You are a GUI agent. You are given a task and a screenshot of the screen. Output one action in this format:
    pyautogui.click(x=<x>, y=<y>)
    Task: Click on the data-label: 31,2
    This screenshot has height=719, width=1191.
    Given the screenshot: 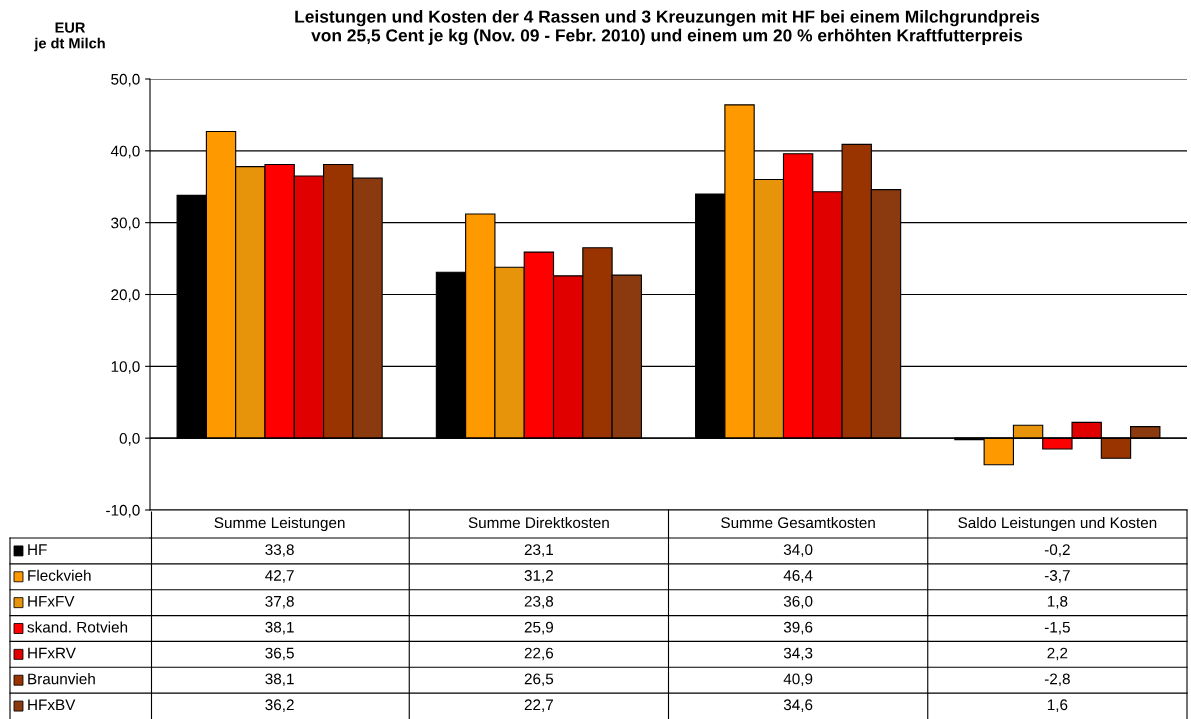 What is the action you would take?
    pyautogui.click(x=538, y=576)
    